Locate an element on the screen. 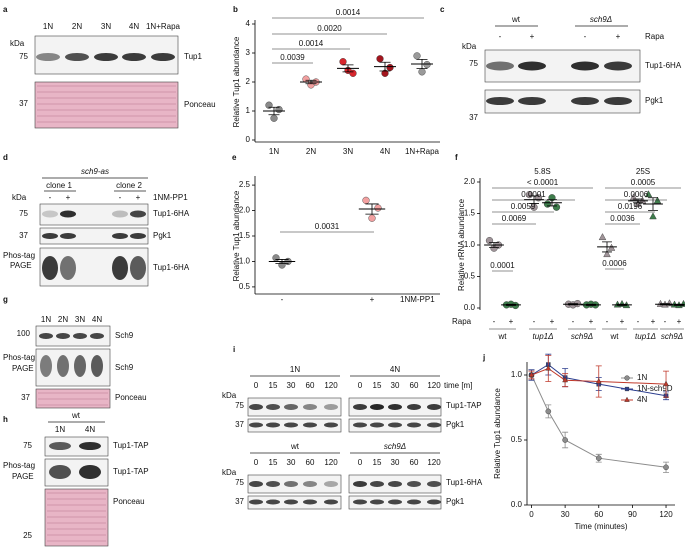 Image resolution: width=685 pixels, height=548 pixels. significance-label: 0.0020 is located at coordinates (329, 28).